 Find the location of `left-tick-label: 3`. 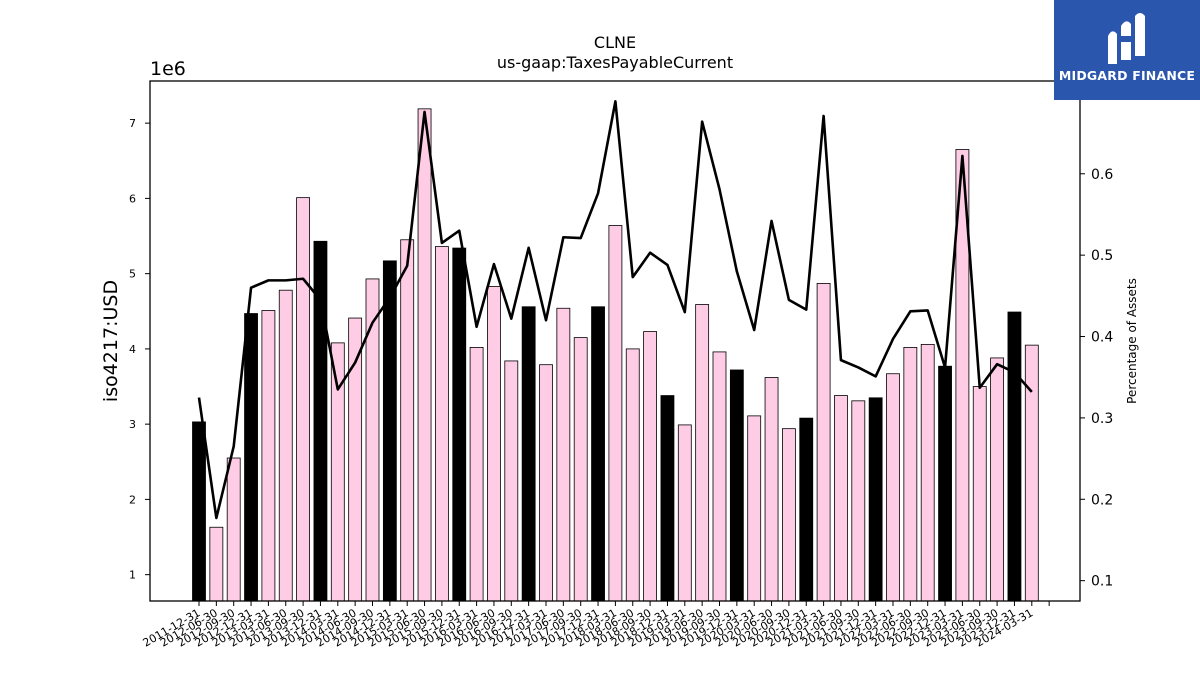

left-tick-label: 3 is located at coordinates (132, 424).